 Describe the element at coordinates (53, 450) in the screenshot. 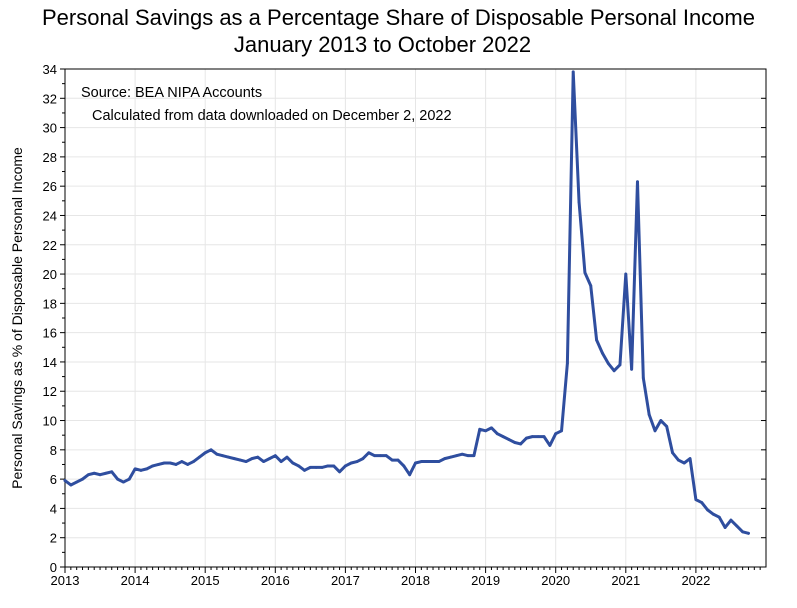

I see `y-tick-label: 8` at that location.